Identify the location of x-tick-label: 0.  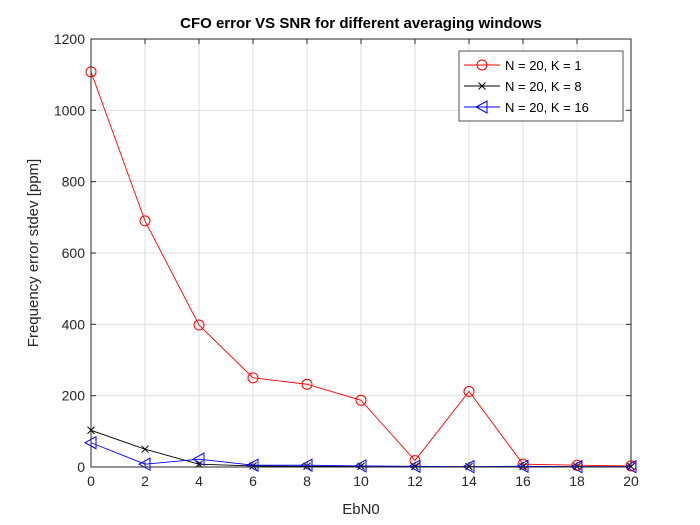
(91, 481).